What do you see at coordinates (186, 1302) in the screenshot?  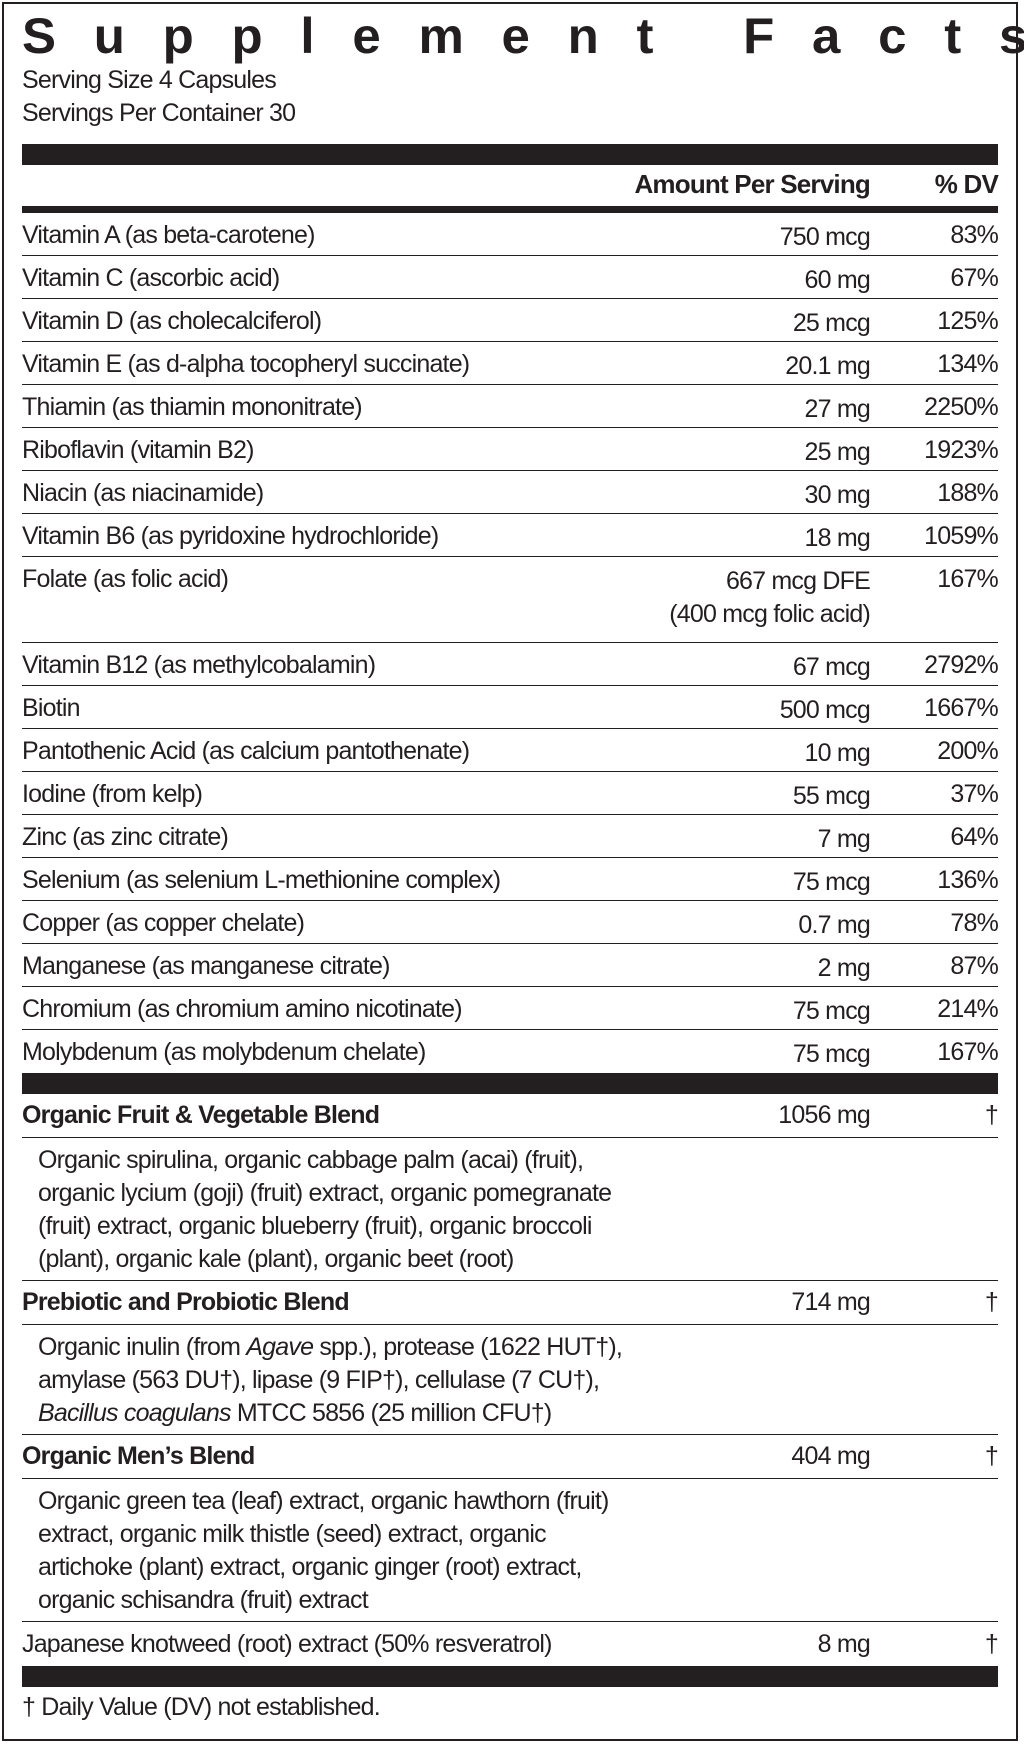 I see `blend-name: Prebiotic and Probiotic Blend` at bounding box center [186, 1302].